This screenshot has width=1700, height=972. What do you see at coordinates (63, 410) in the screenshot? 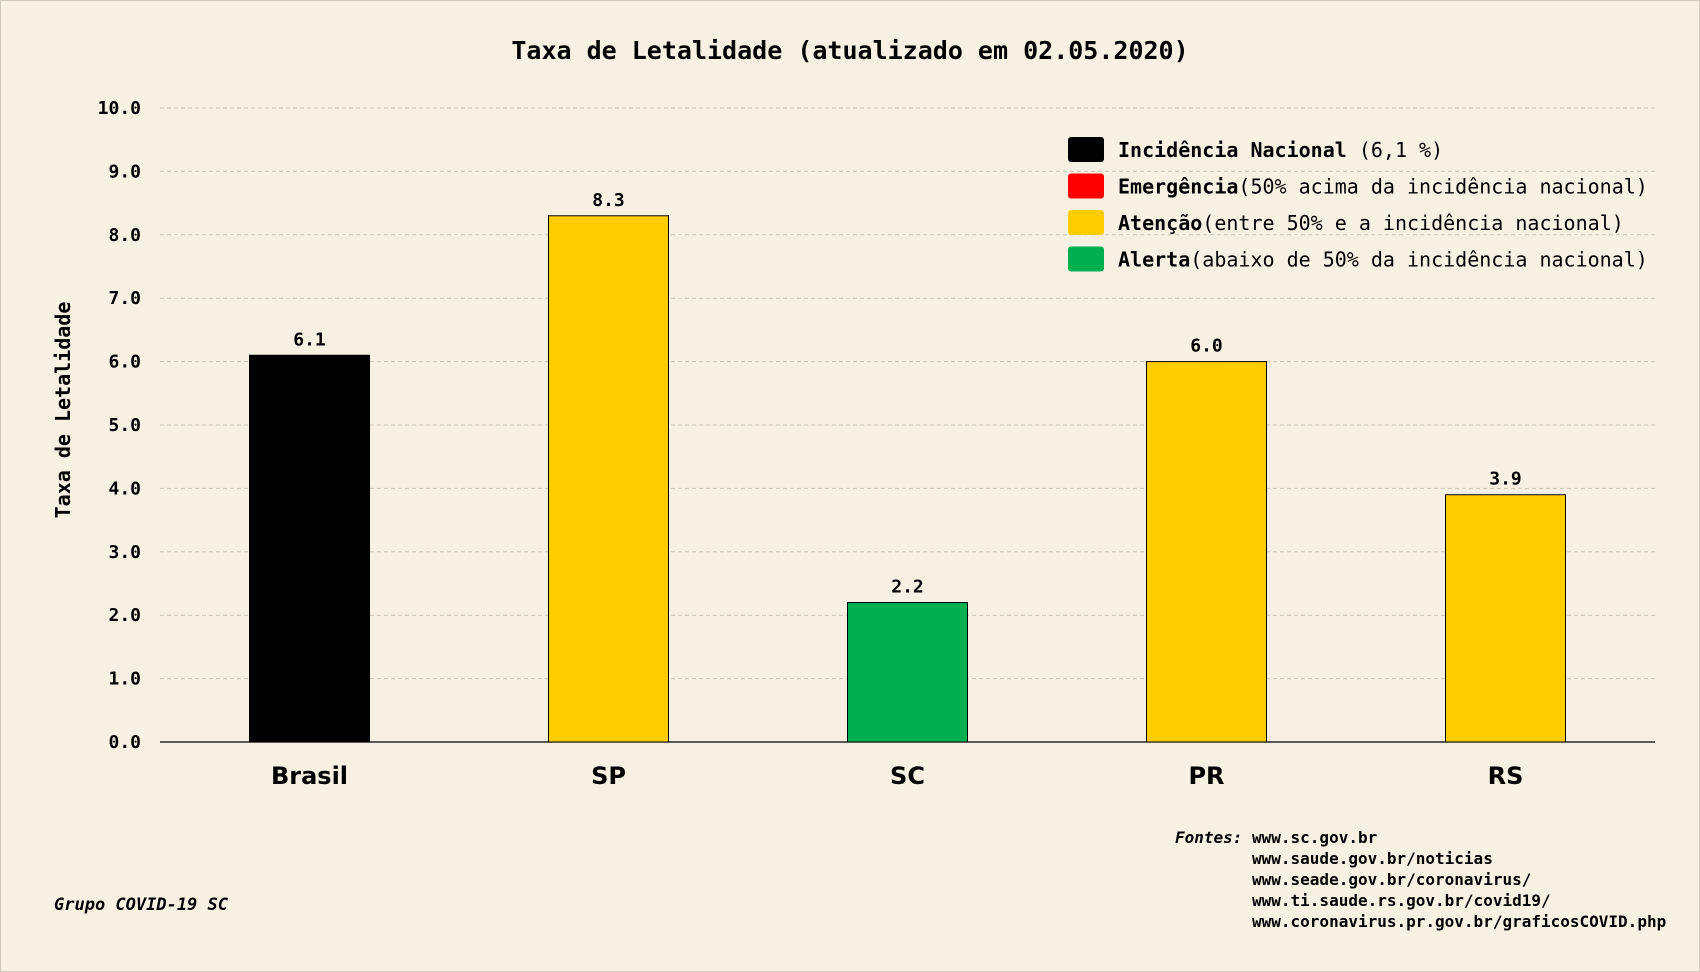
I see `y-axis-label: Taxa de Letalidade` at bounding box center [63, 410].